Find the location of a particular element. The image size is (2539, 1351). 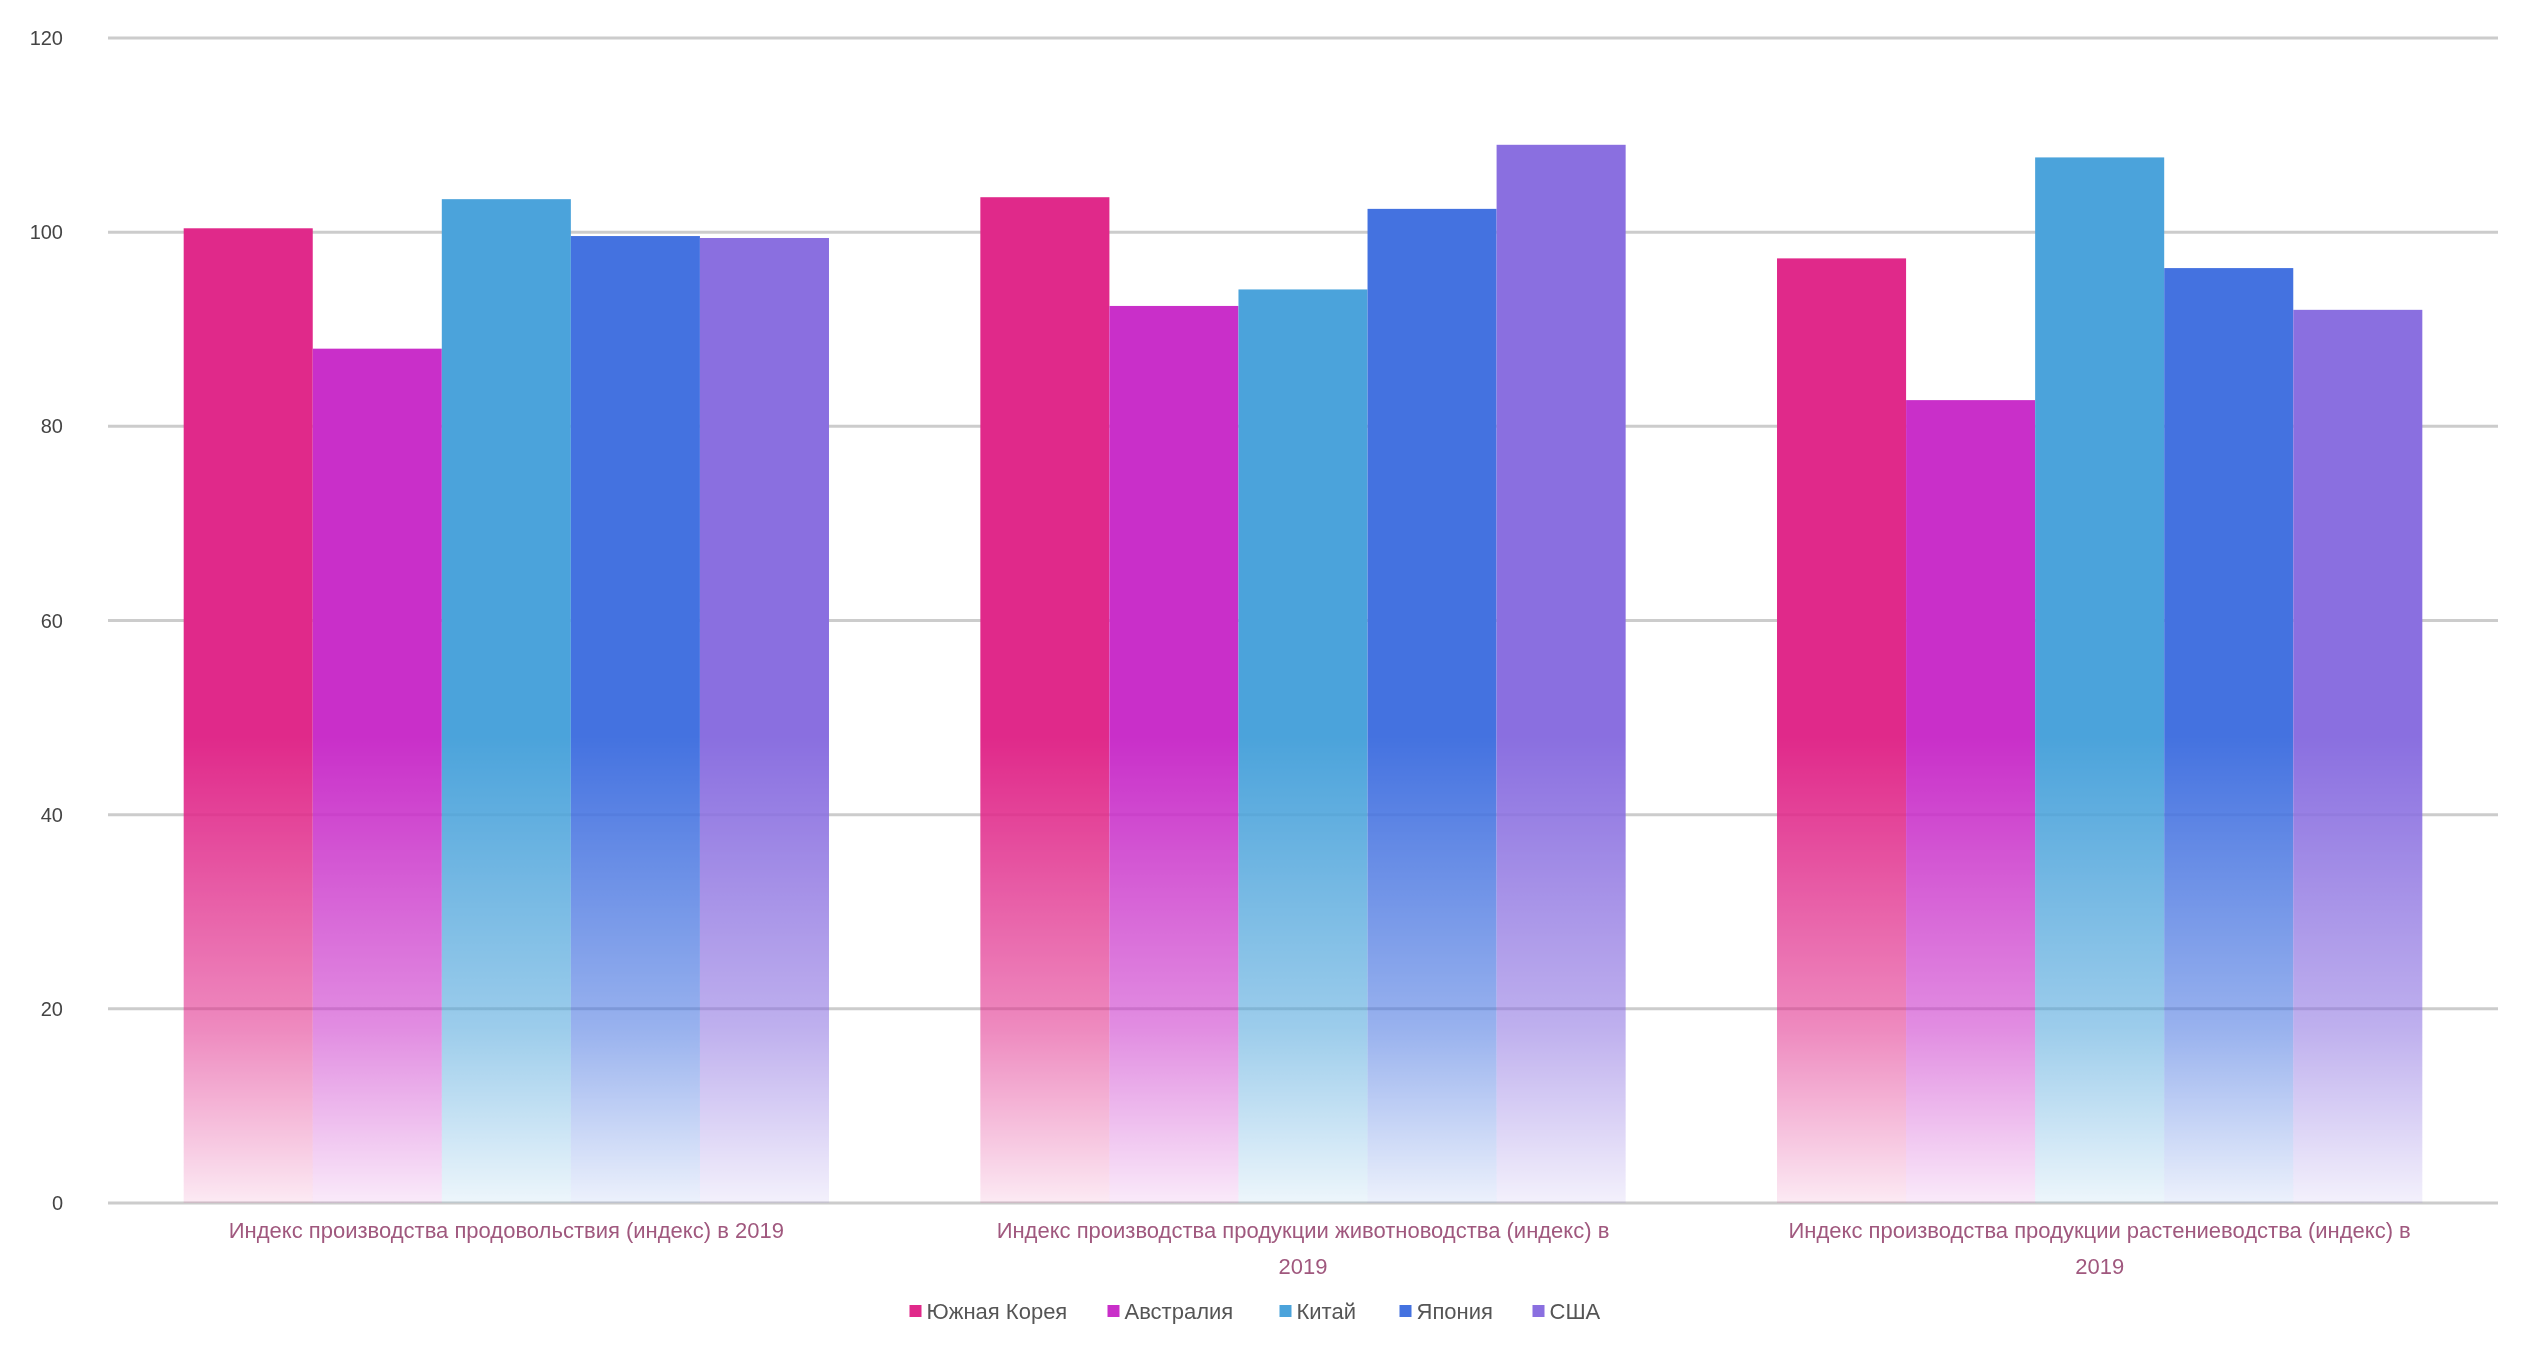

x-tick-label: Индекс производства продовольствия (индекс) в 2019 is located at coordinates (506, 1230).